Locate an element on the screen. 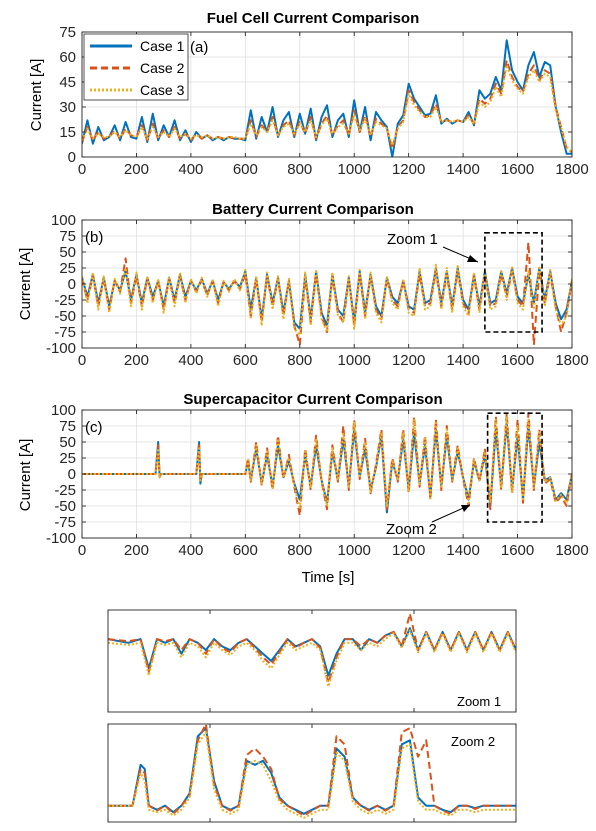 The image size is (596, 831). y-tick-label: 45 is located at coordinates (67, 82).